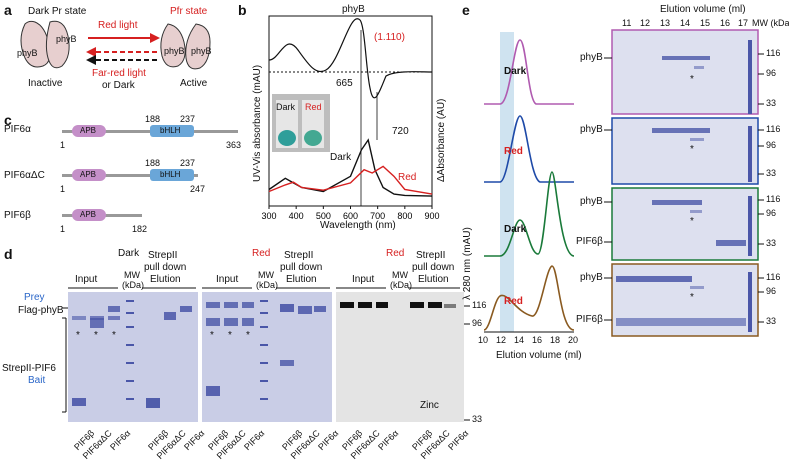 The image size is (789, 467). Describe the element at coordinates (37, 380) in the screenshot. I see `bait-label-2: Bait` at that location.